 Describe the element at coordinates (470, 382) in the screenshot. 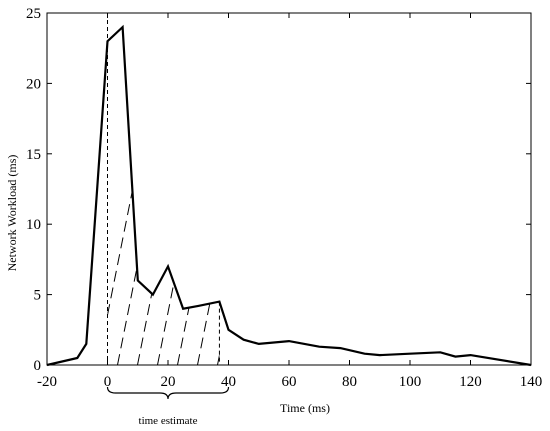

I see `x-tick-label: 120` at that location.